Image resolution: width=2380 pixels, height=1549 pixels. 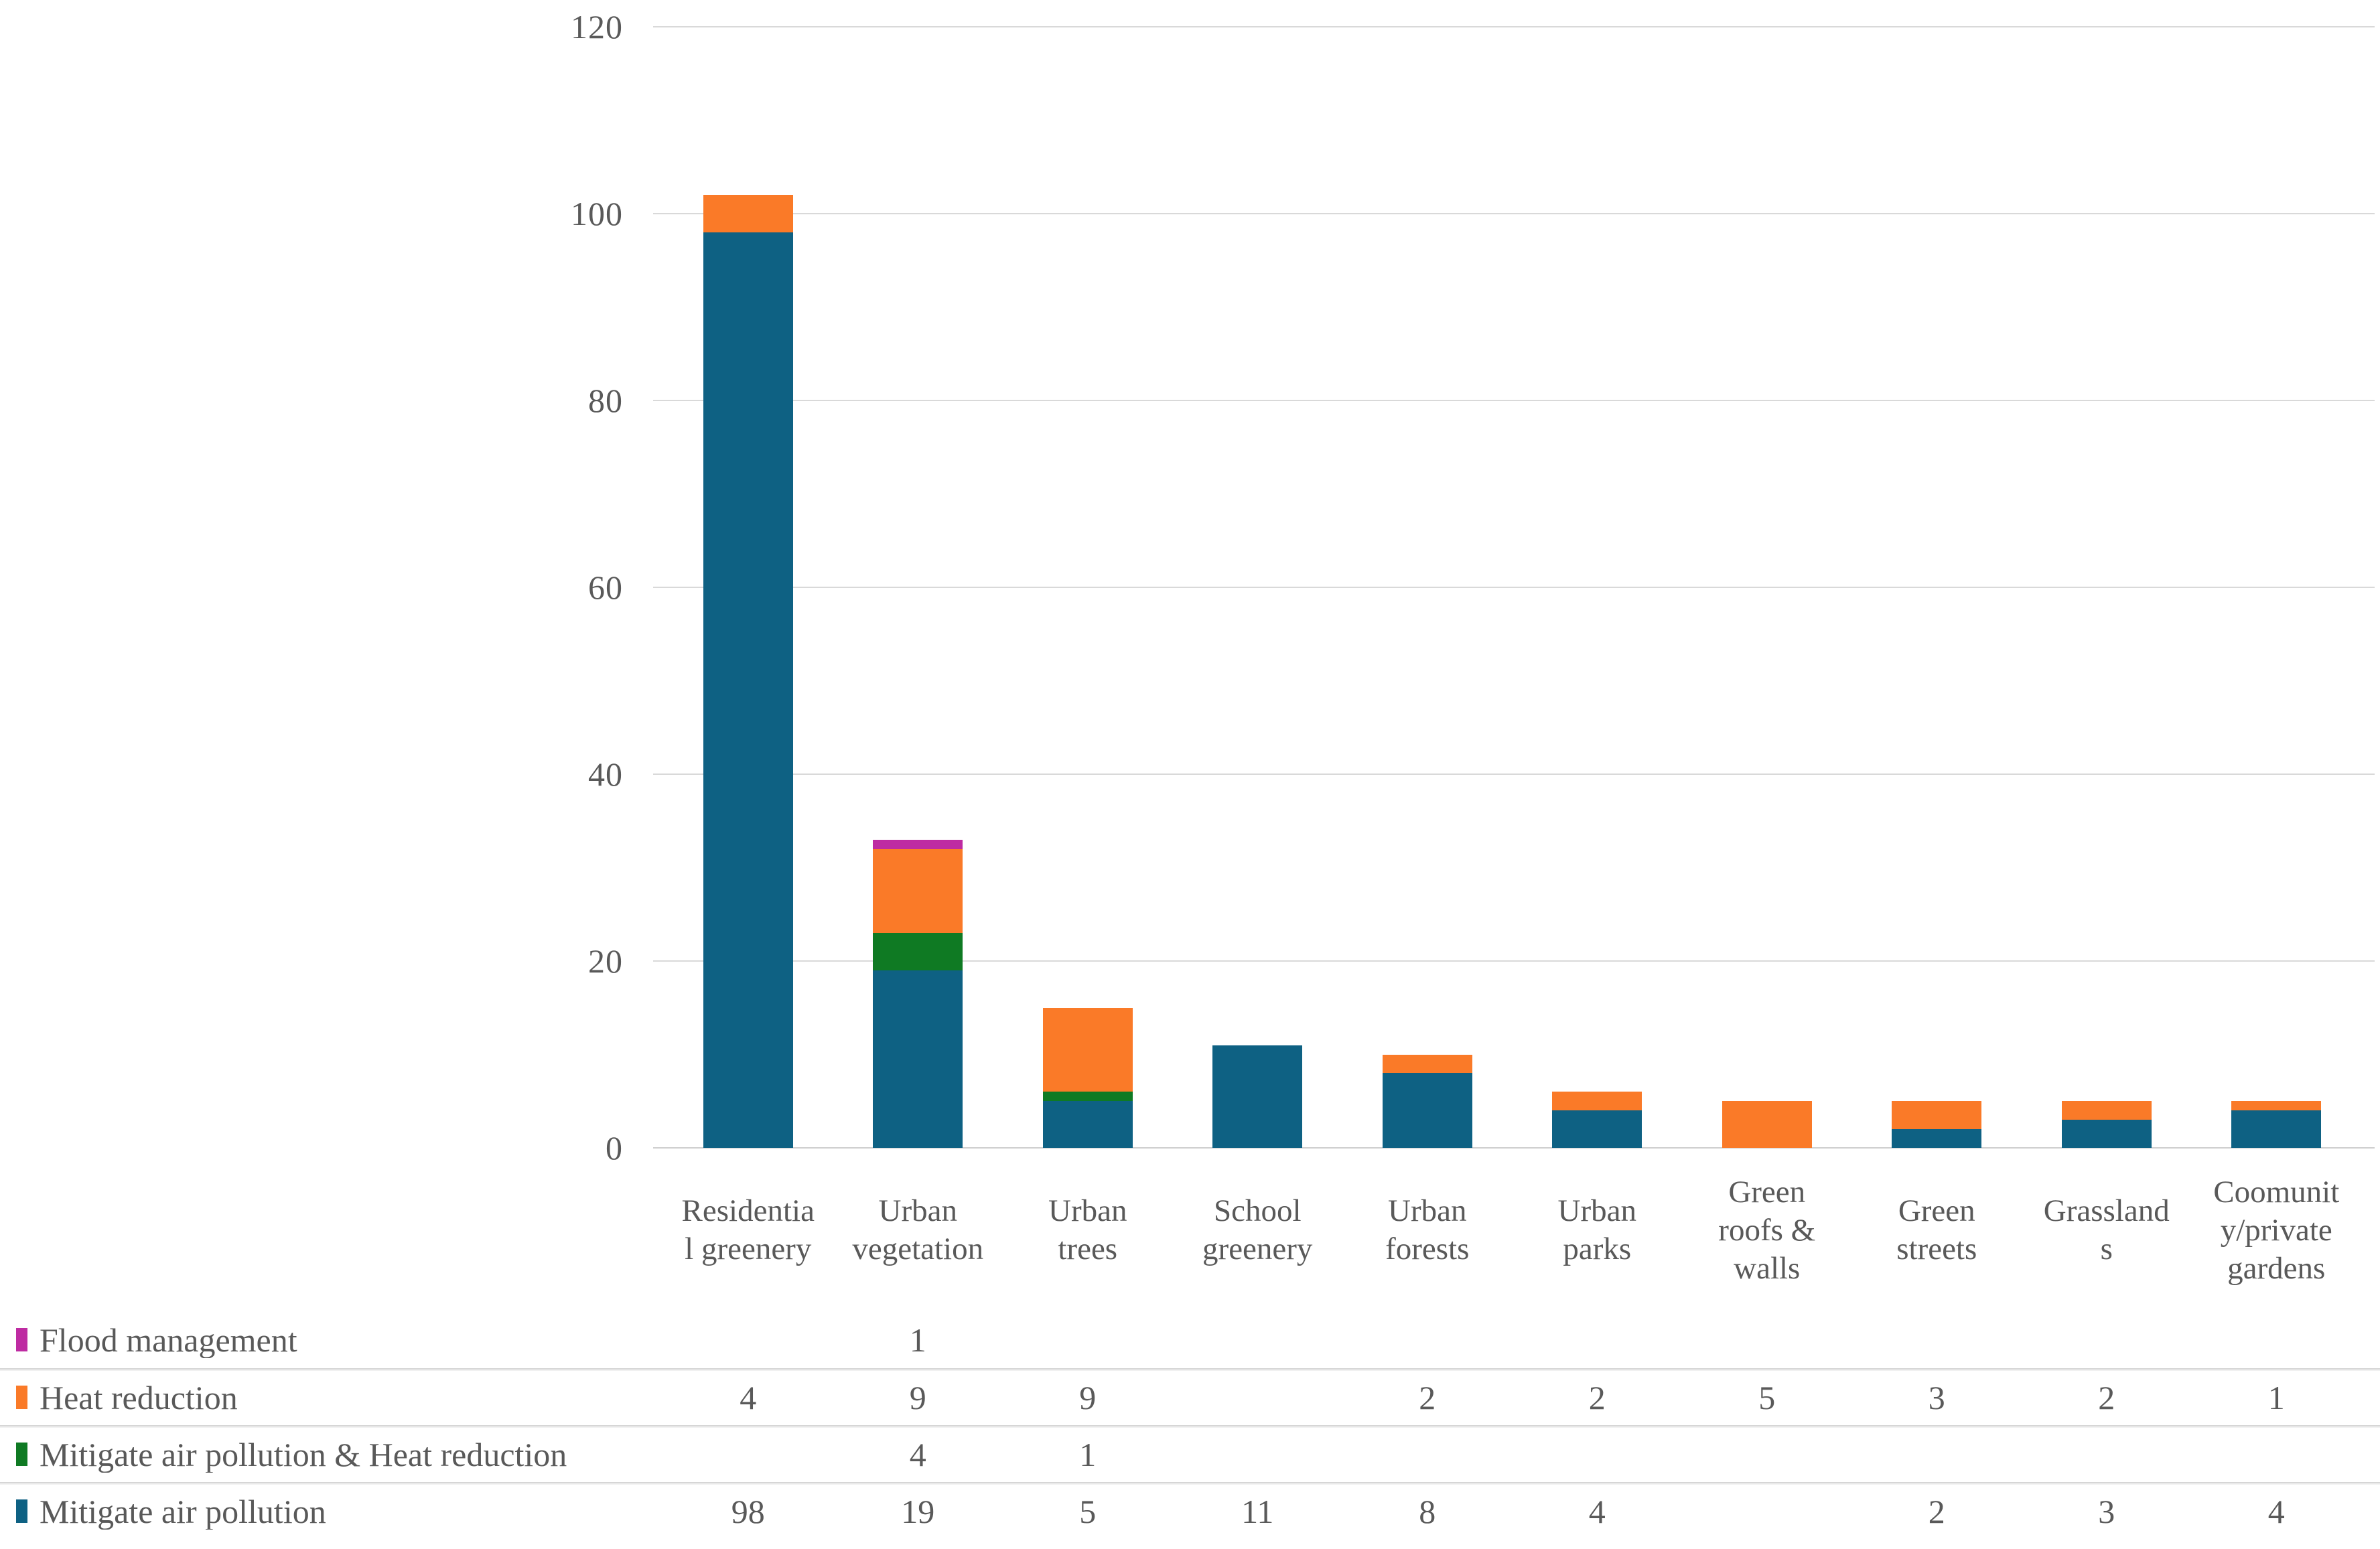 What do you see at coordinates (1428, 1511) in the screenshot?
I see `table-value-cell: 8` at bounding box center [1428, 1511].